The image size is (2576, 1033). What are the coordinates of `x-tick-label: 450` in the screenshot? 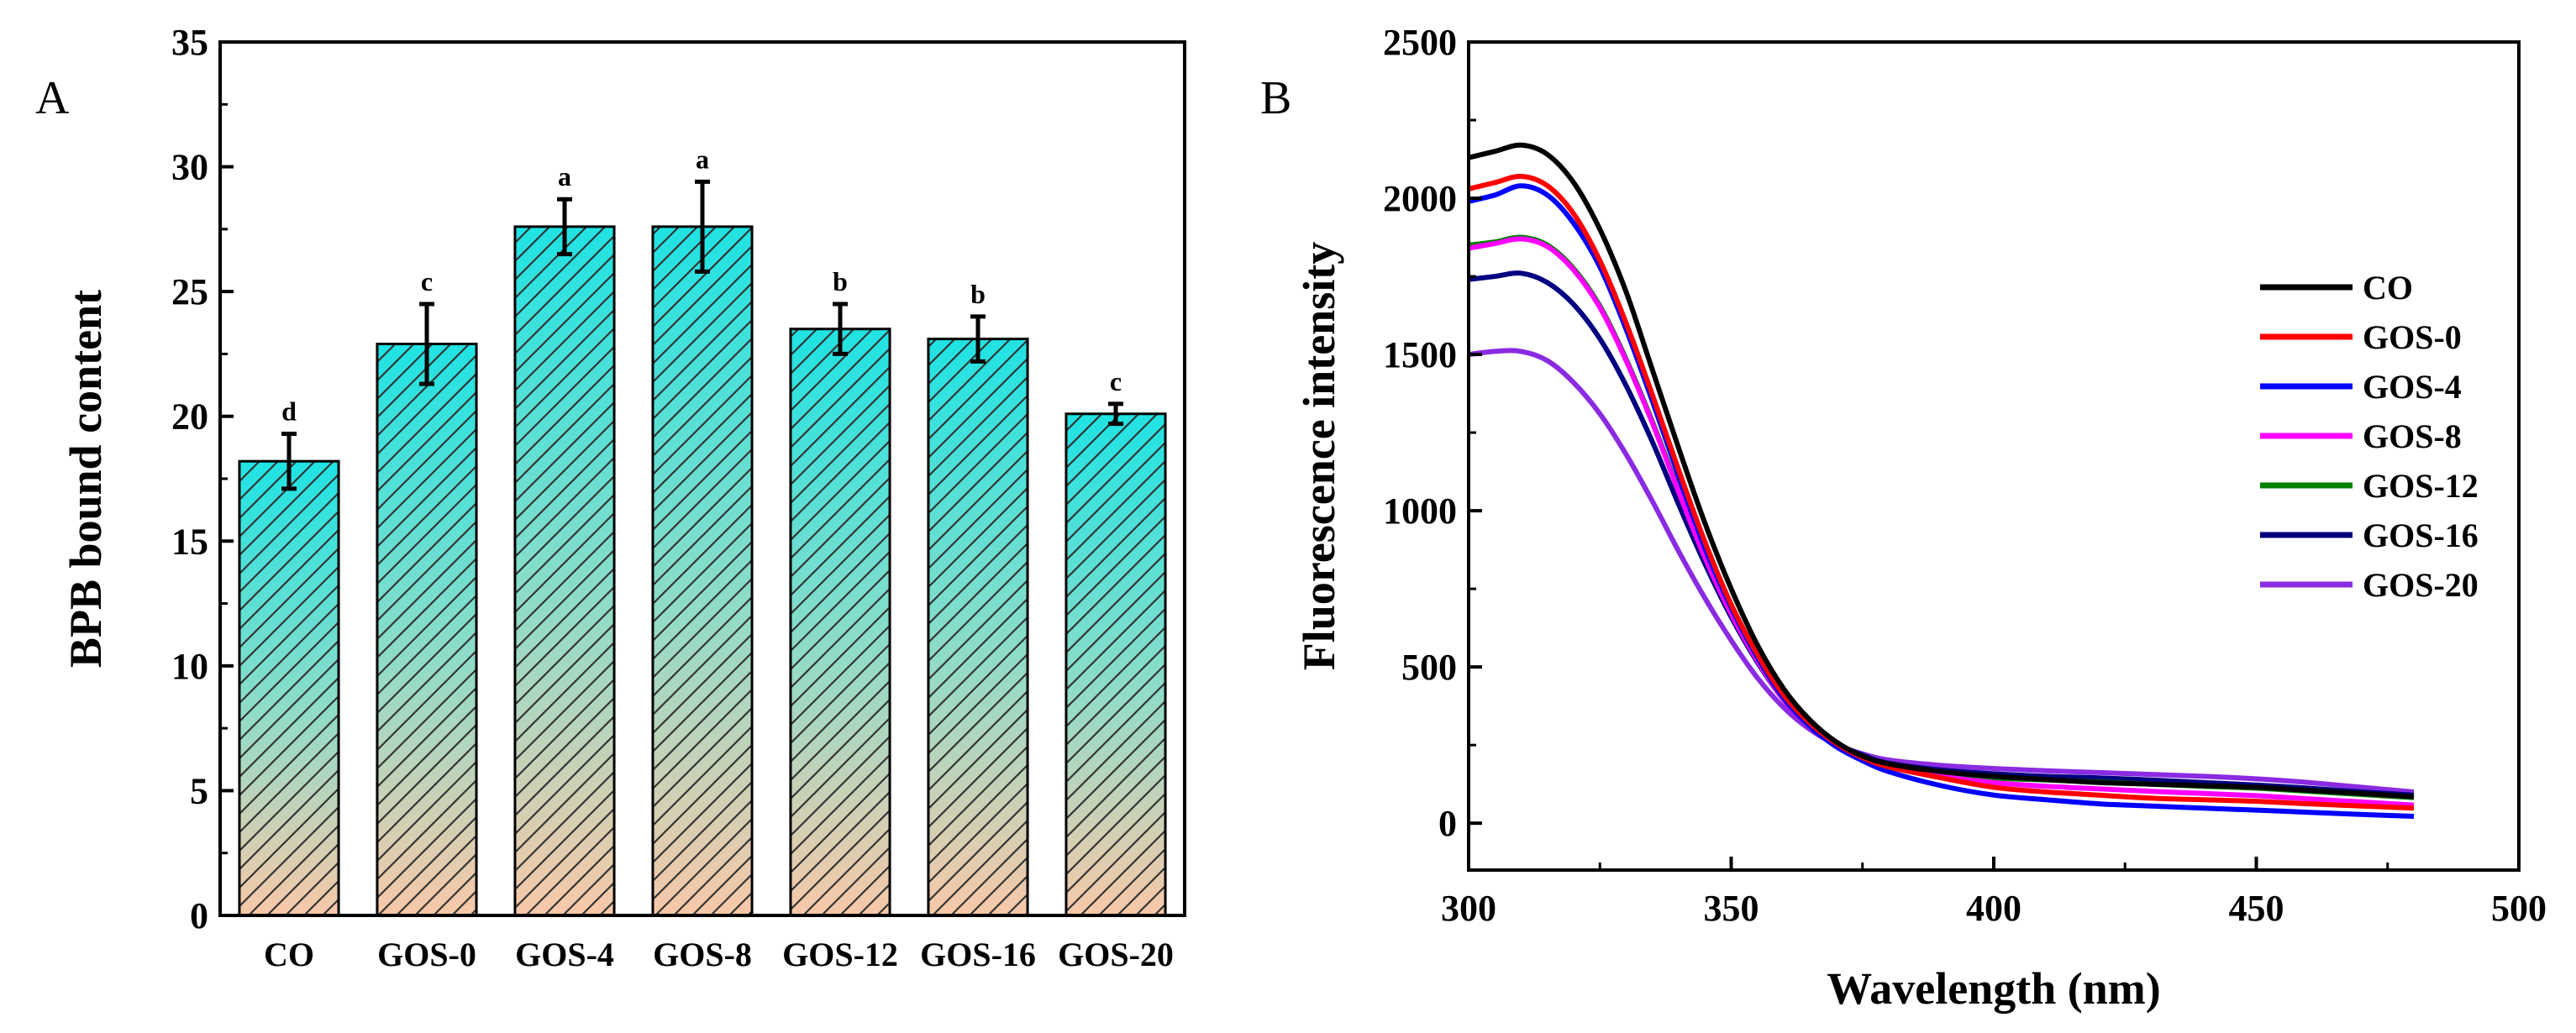 It's located at (2256, 908).